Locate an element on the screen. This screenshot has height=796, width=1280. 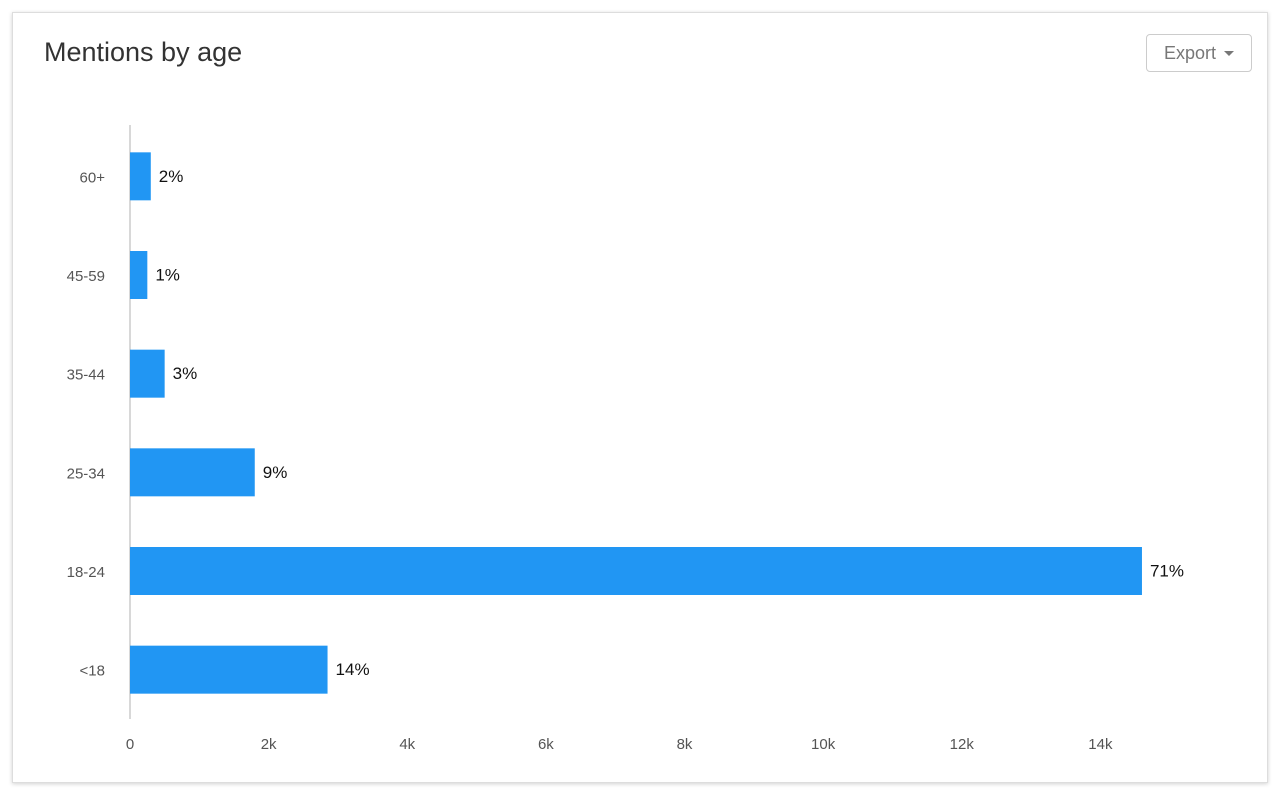
x-tick-label: 6k is located at coordinates (546, 744).